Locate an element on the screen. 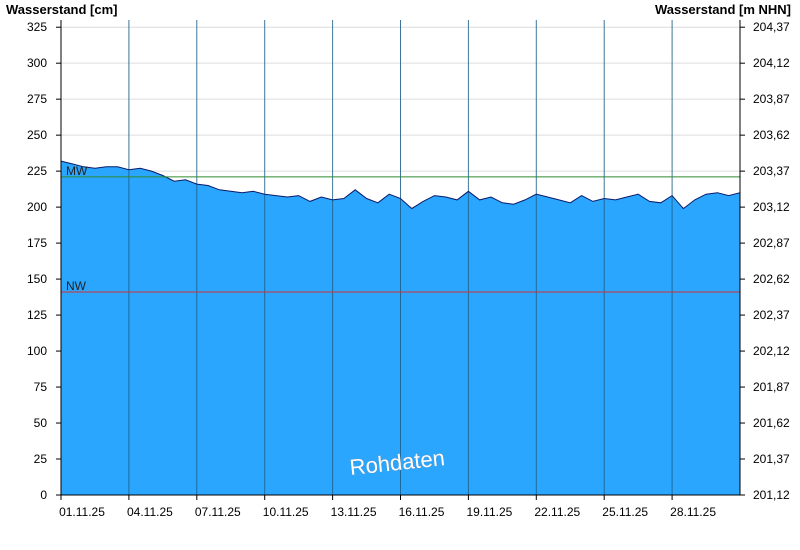 This screenshot has height=550, width=800. ref-label-mw: MW is located at coordinates (77, 171).